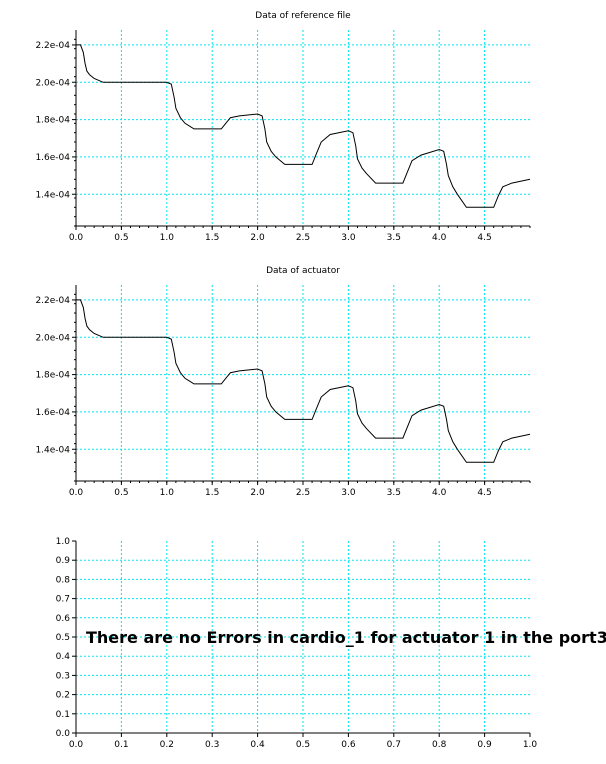 The width and height of the screenshot is (606, 764). Describe the element at coordinates (167, 745) in the screenshot. I see `x-tick-label: 0.2` at that location.